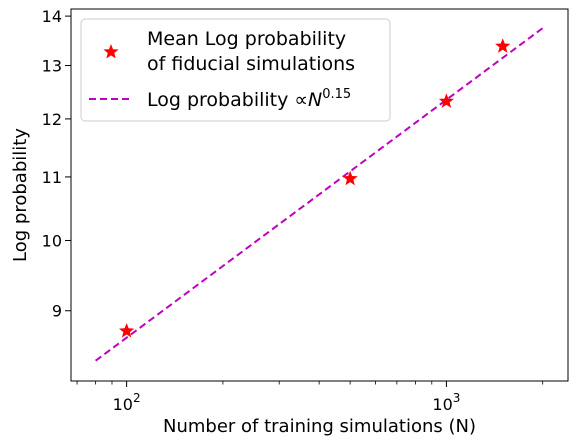 This screenshot has width=576, height=447. What do you see at coordinates (319, 426) in the screenshot?
I see `x-axis-title: Number of training simulations (N)` at bounding box center [319, 426].